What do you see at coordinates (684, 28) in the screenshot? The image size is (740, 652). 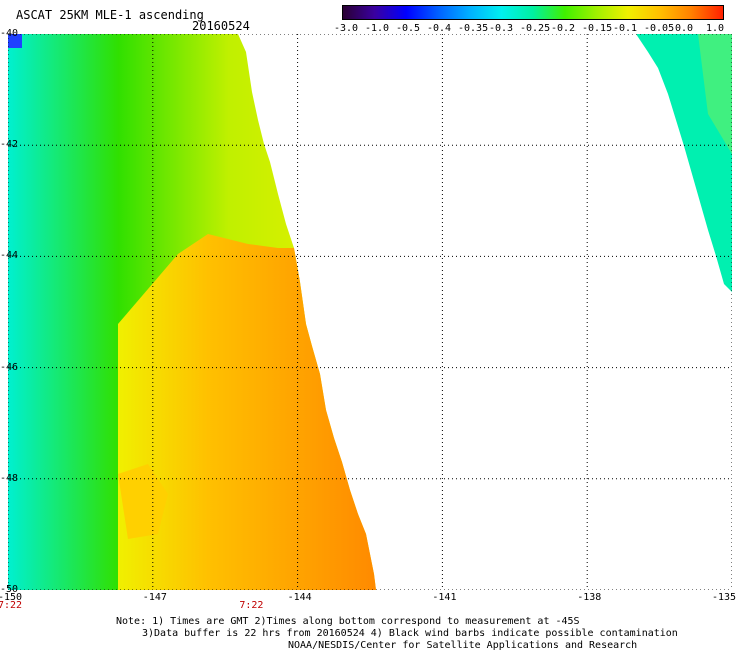 I see `colorbar-label: 0.0` at bounding box center [684, 28].